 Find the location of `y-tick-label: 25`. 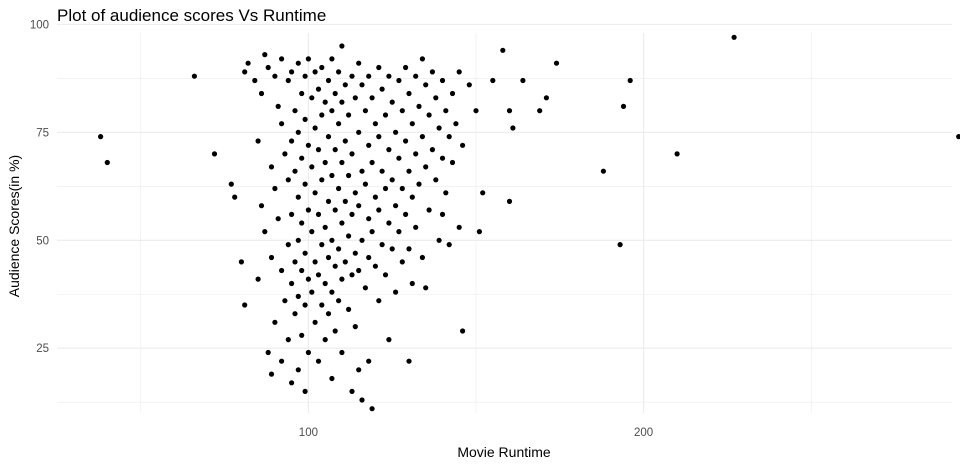

y-tick-label: 25 is located at coordinates (42, 349).